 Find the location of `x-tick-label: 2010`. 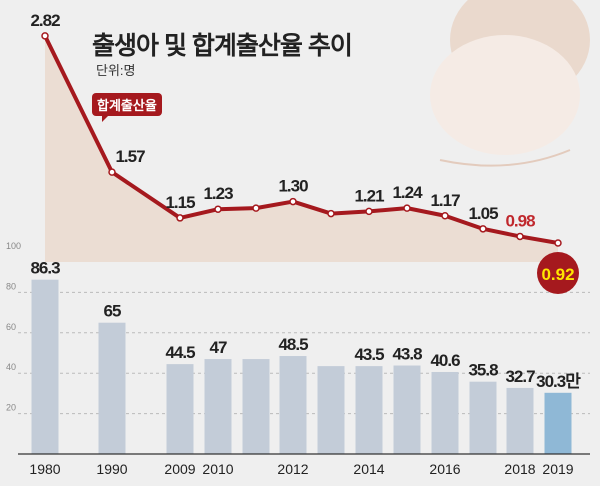

x-tick-label: 2010 is located at coordinates (217, 469).